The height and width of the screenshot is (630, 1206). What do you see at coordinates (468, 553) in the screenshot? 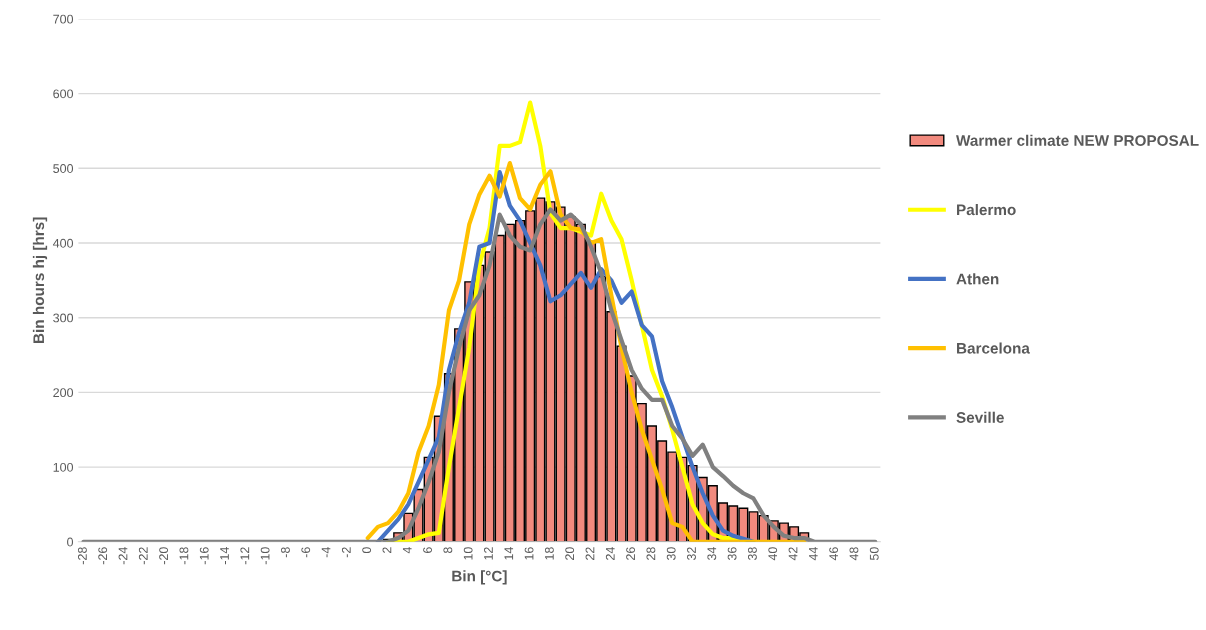
I see `x-tick-label: 10` at bounding box center [468, 553].